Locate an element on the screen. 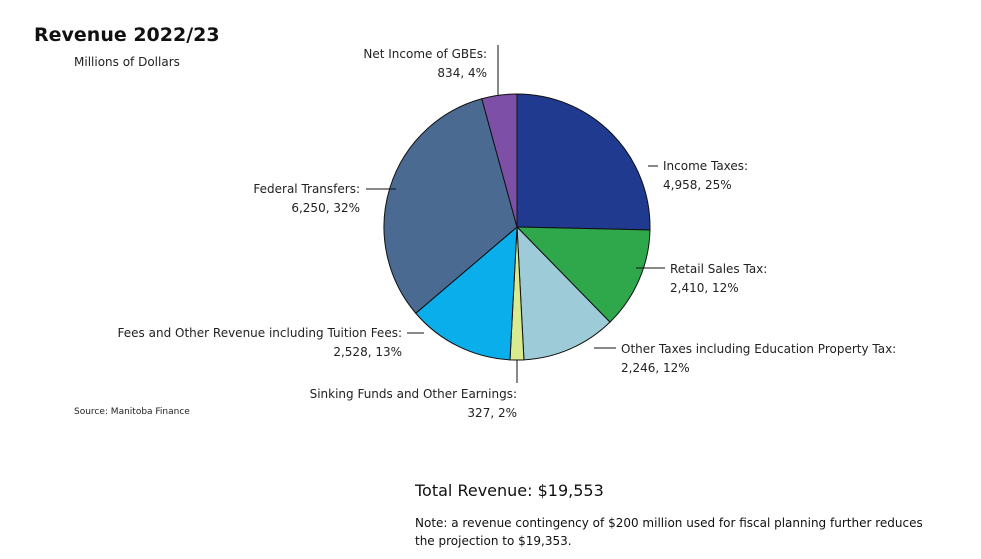  slice-value-3: 327, 2% is located at coordinates (492, 413).